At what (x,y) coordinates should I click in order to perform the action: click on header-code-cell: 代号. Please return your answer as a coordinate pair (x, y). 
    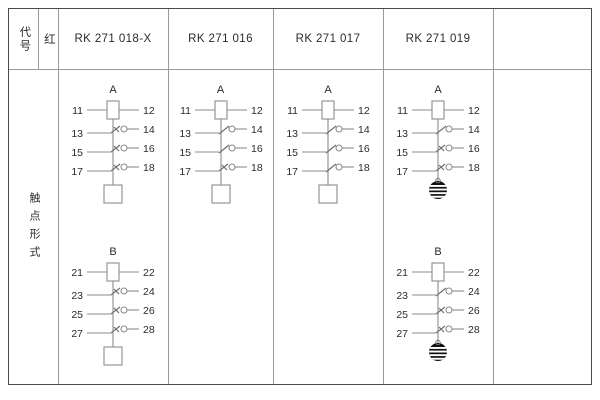
    Looking at the image, I should click on (23, 39).